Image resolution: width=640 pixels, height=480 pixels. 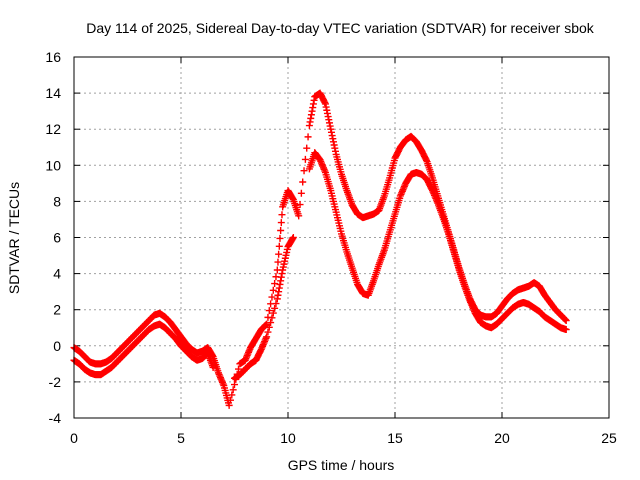 What do you see at coordinates (57, 274) in the screenshot?
I see `y-tick-label: 4` at bounding box center [57, 274].